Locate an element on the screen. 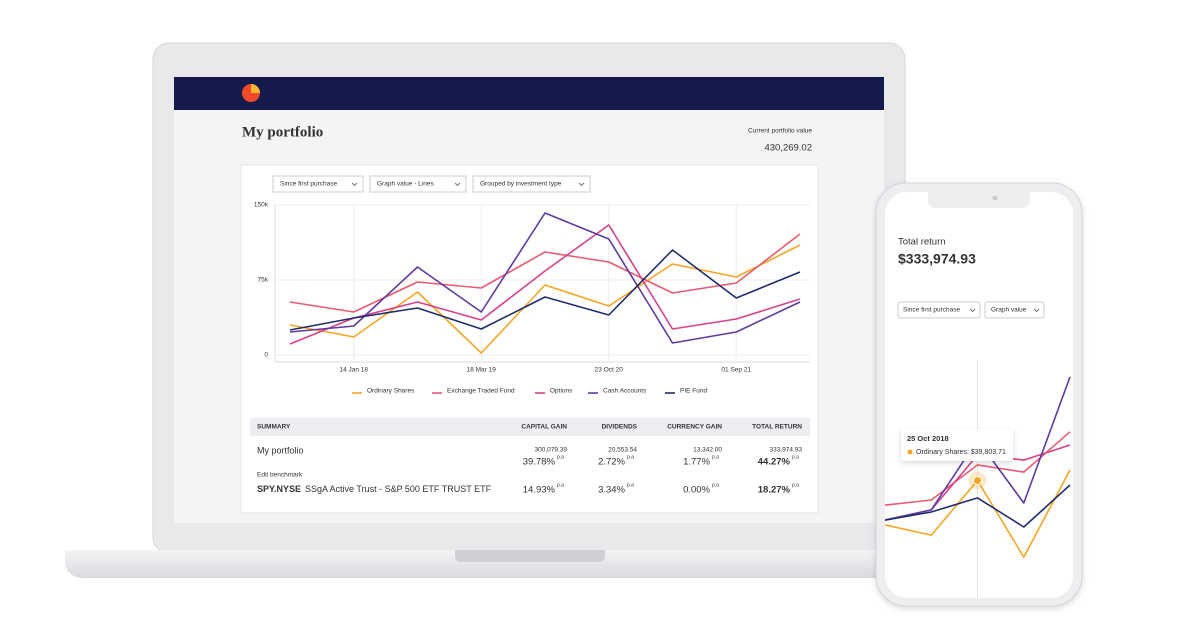 The width and height of the screenshot is (1200, 627). dropdown-label: Grouped by investment type is located at coordinates (521, 184).